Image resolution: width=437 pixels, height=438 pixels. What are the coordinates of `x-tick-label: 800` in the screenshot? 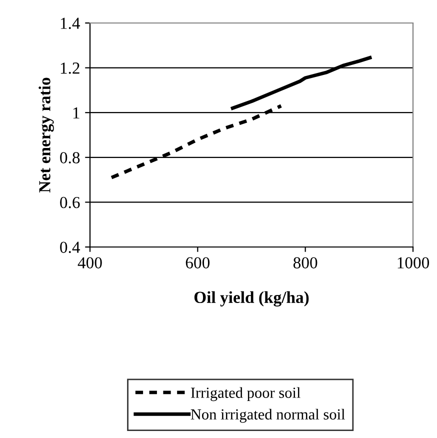 It's located at (305, 262).